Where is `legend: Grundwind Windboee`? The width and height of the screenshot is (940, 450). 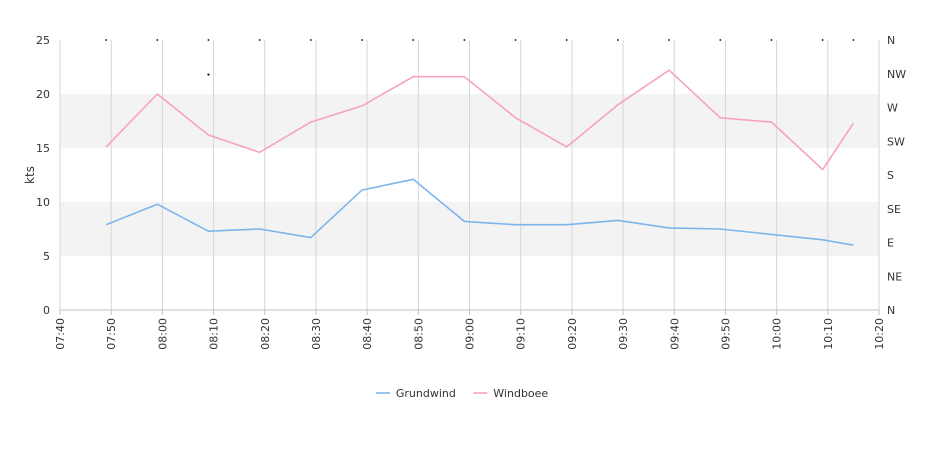
legend: Grundwind Windboee is located at coordinates (461, 393).